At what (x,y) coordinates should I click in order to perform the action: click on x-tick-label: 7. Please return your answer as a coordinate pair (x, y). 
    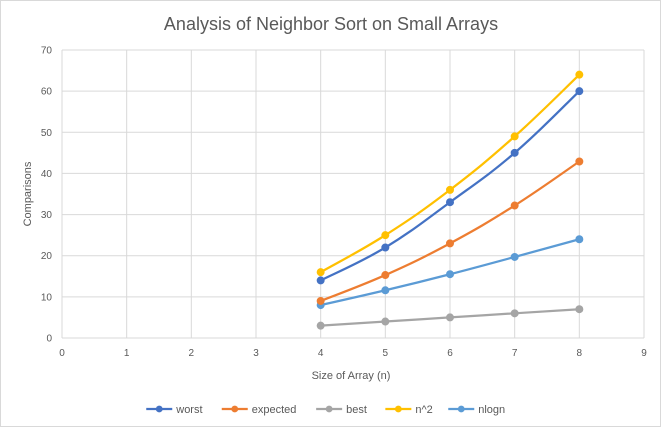
    Looking at the image, I should click on (515, 353).